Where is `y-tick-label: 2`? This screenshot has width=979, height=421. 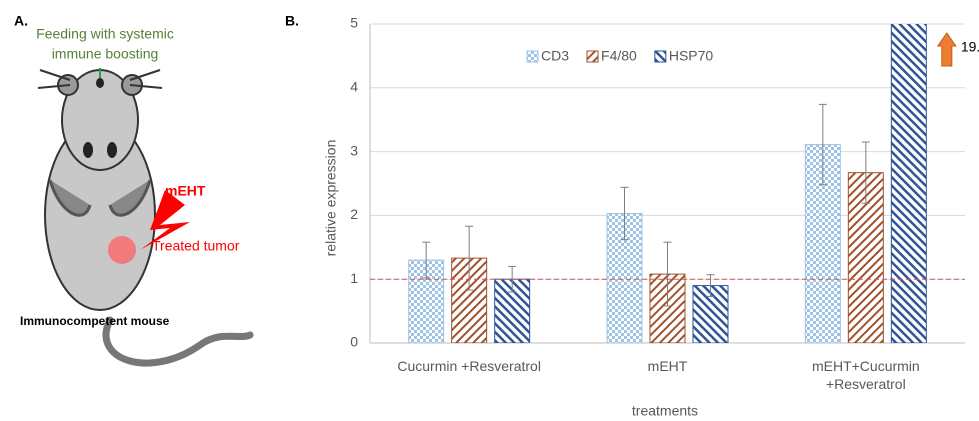 y-tick-label: 2 is located at coordinates (354, 214).